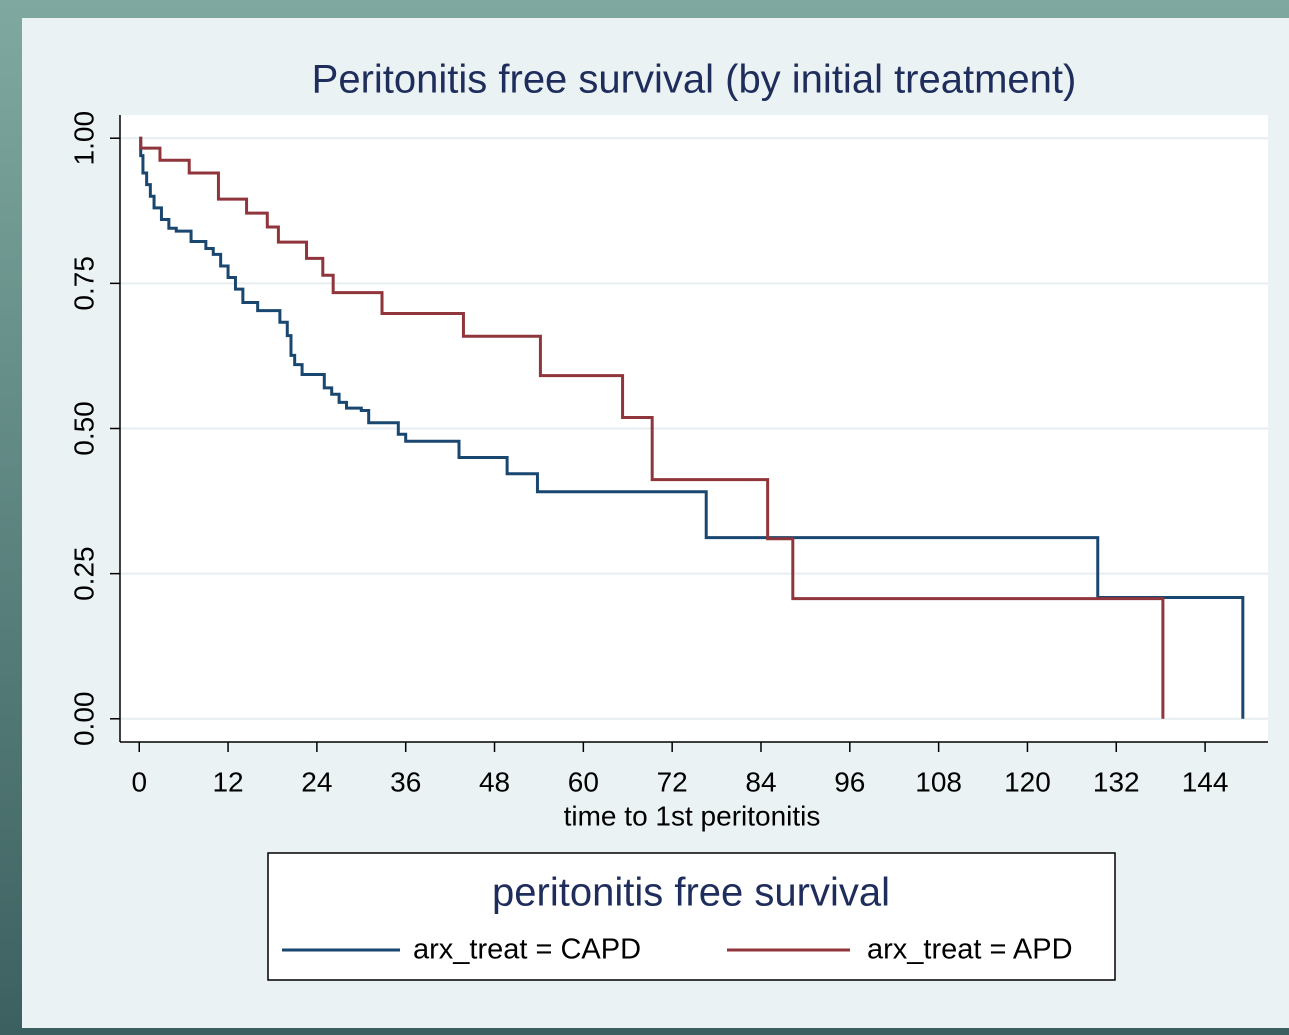 The width and height of the screenshot is (1289, 1035). Describe the element at coordinates (760, 781) in the screenshot. I see `x-tick-label: 84` at that location.